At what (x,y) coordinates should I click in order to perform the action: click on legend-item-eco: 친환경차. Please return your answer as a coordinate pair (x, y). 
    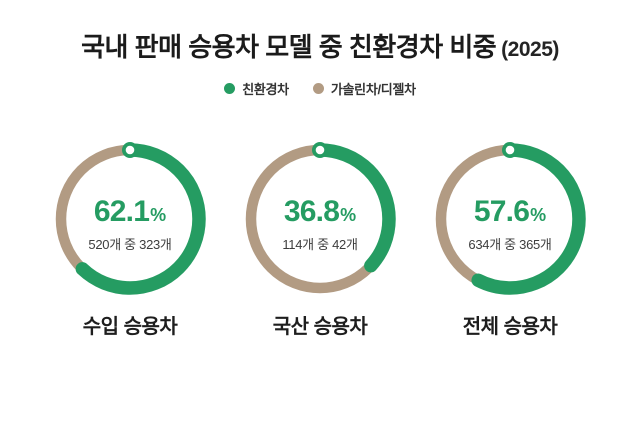
    Looking at the image, I should click on (256, 88).